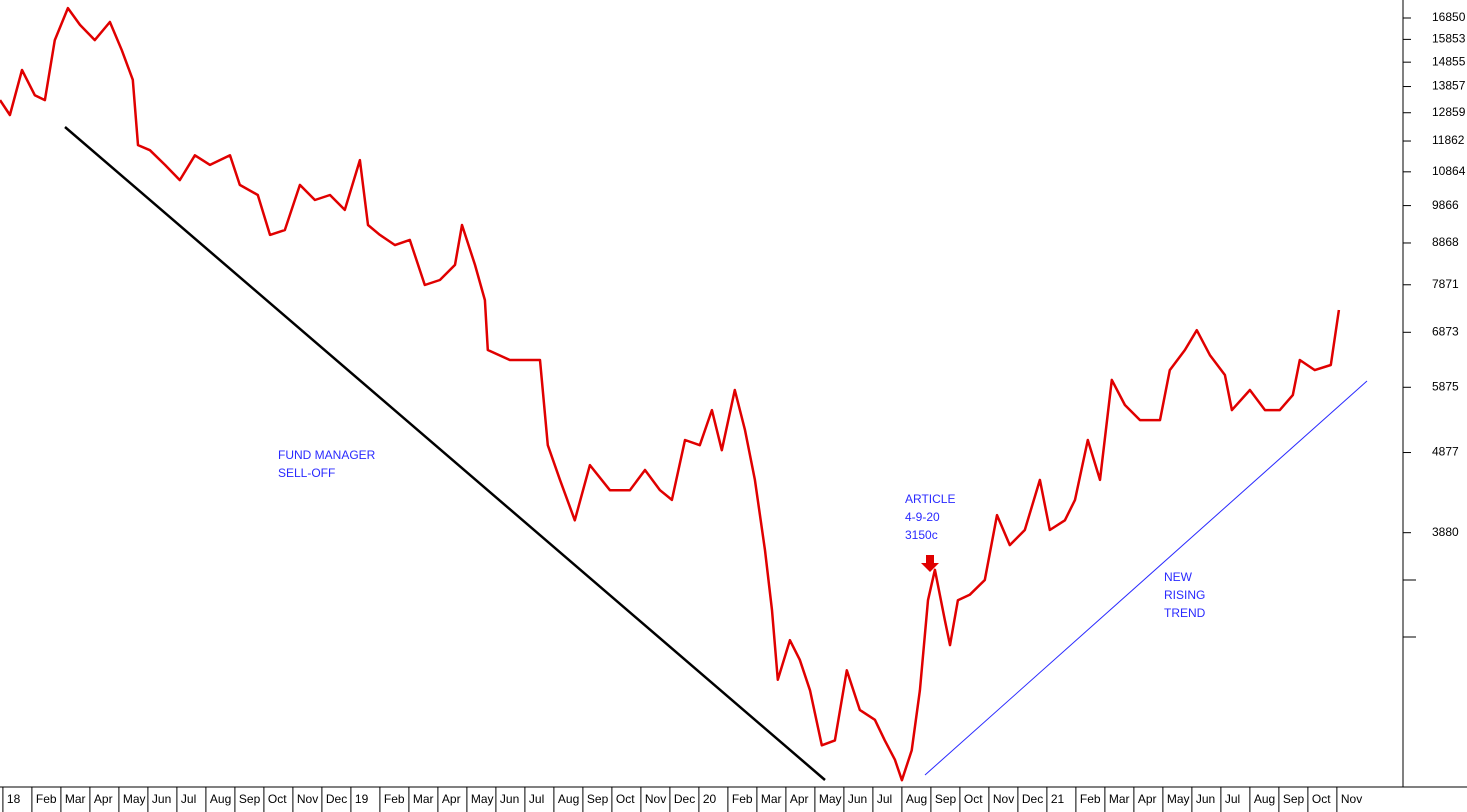 This screenshot has width=1467, height=812. I want to click on y-tick-label: 4877, so click(1445, 452).